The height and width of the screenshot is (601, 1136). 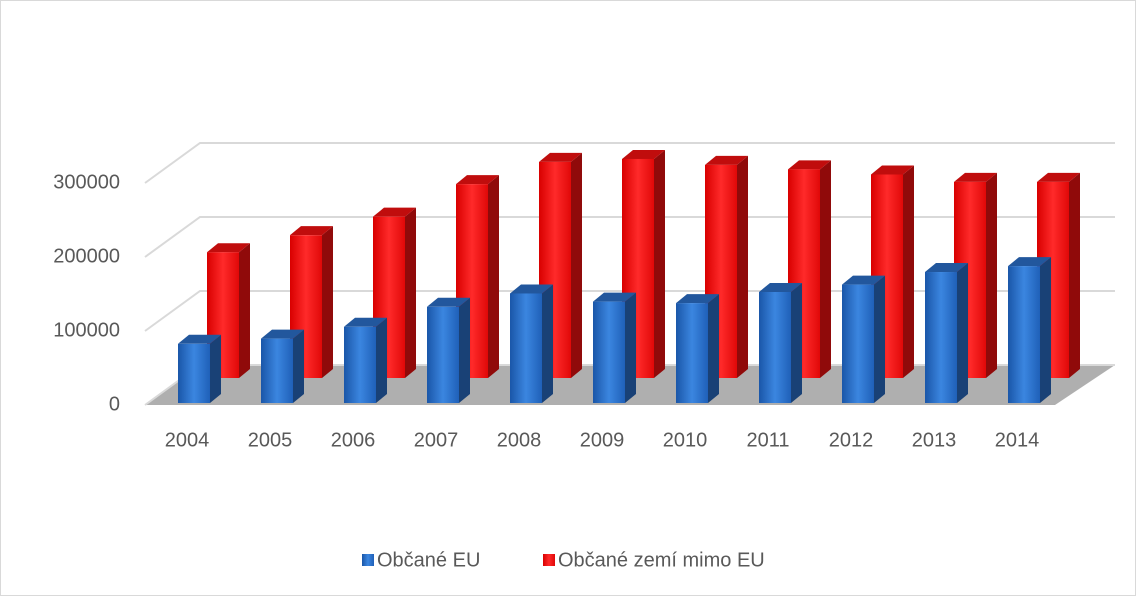 What do you see at coordinates (114, 404) in the screenshot?
I see `y-tick-label: 0` at bounding box center [114, 404].